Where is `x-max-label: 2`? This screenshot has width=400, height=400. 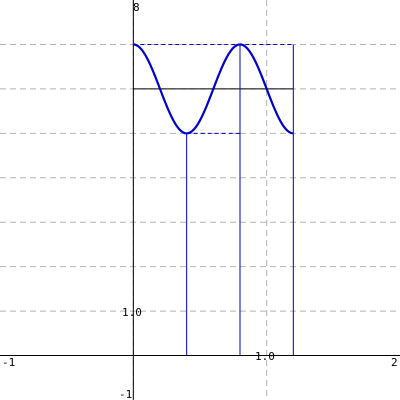 x-max-label: 2 is located at coordinates (394, 362).